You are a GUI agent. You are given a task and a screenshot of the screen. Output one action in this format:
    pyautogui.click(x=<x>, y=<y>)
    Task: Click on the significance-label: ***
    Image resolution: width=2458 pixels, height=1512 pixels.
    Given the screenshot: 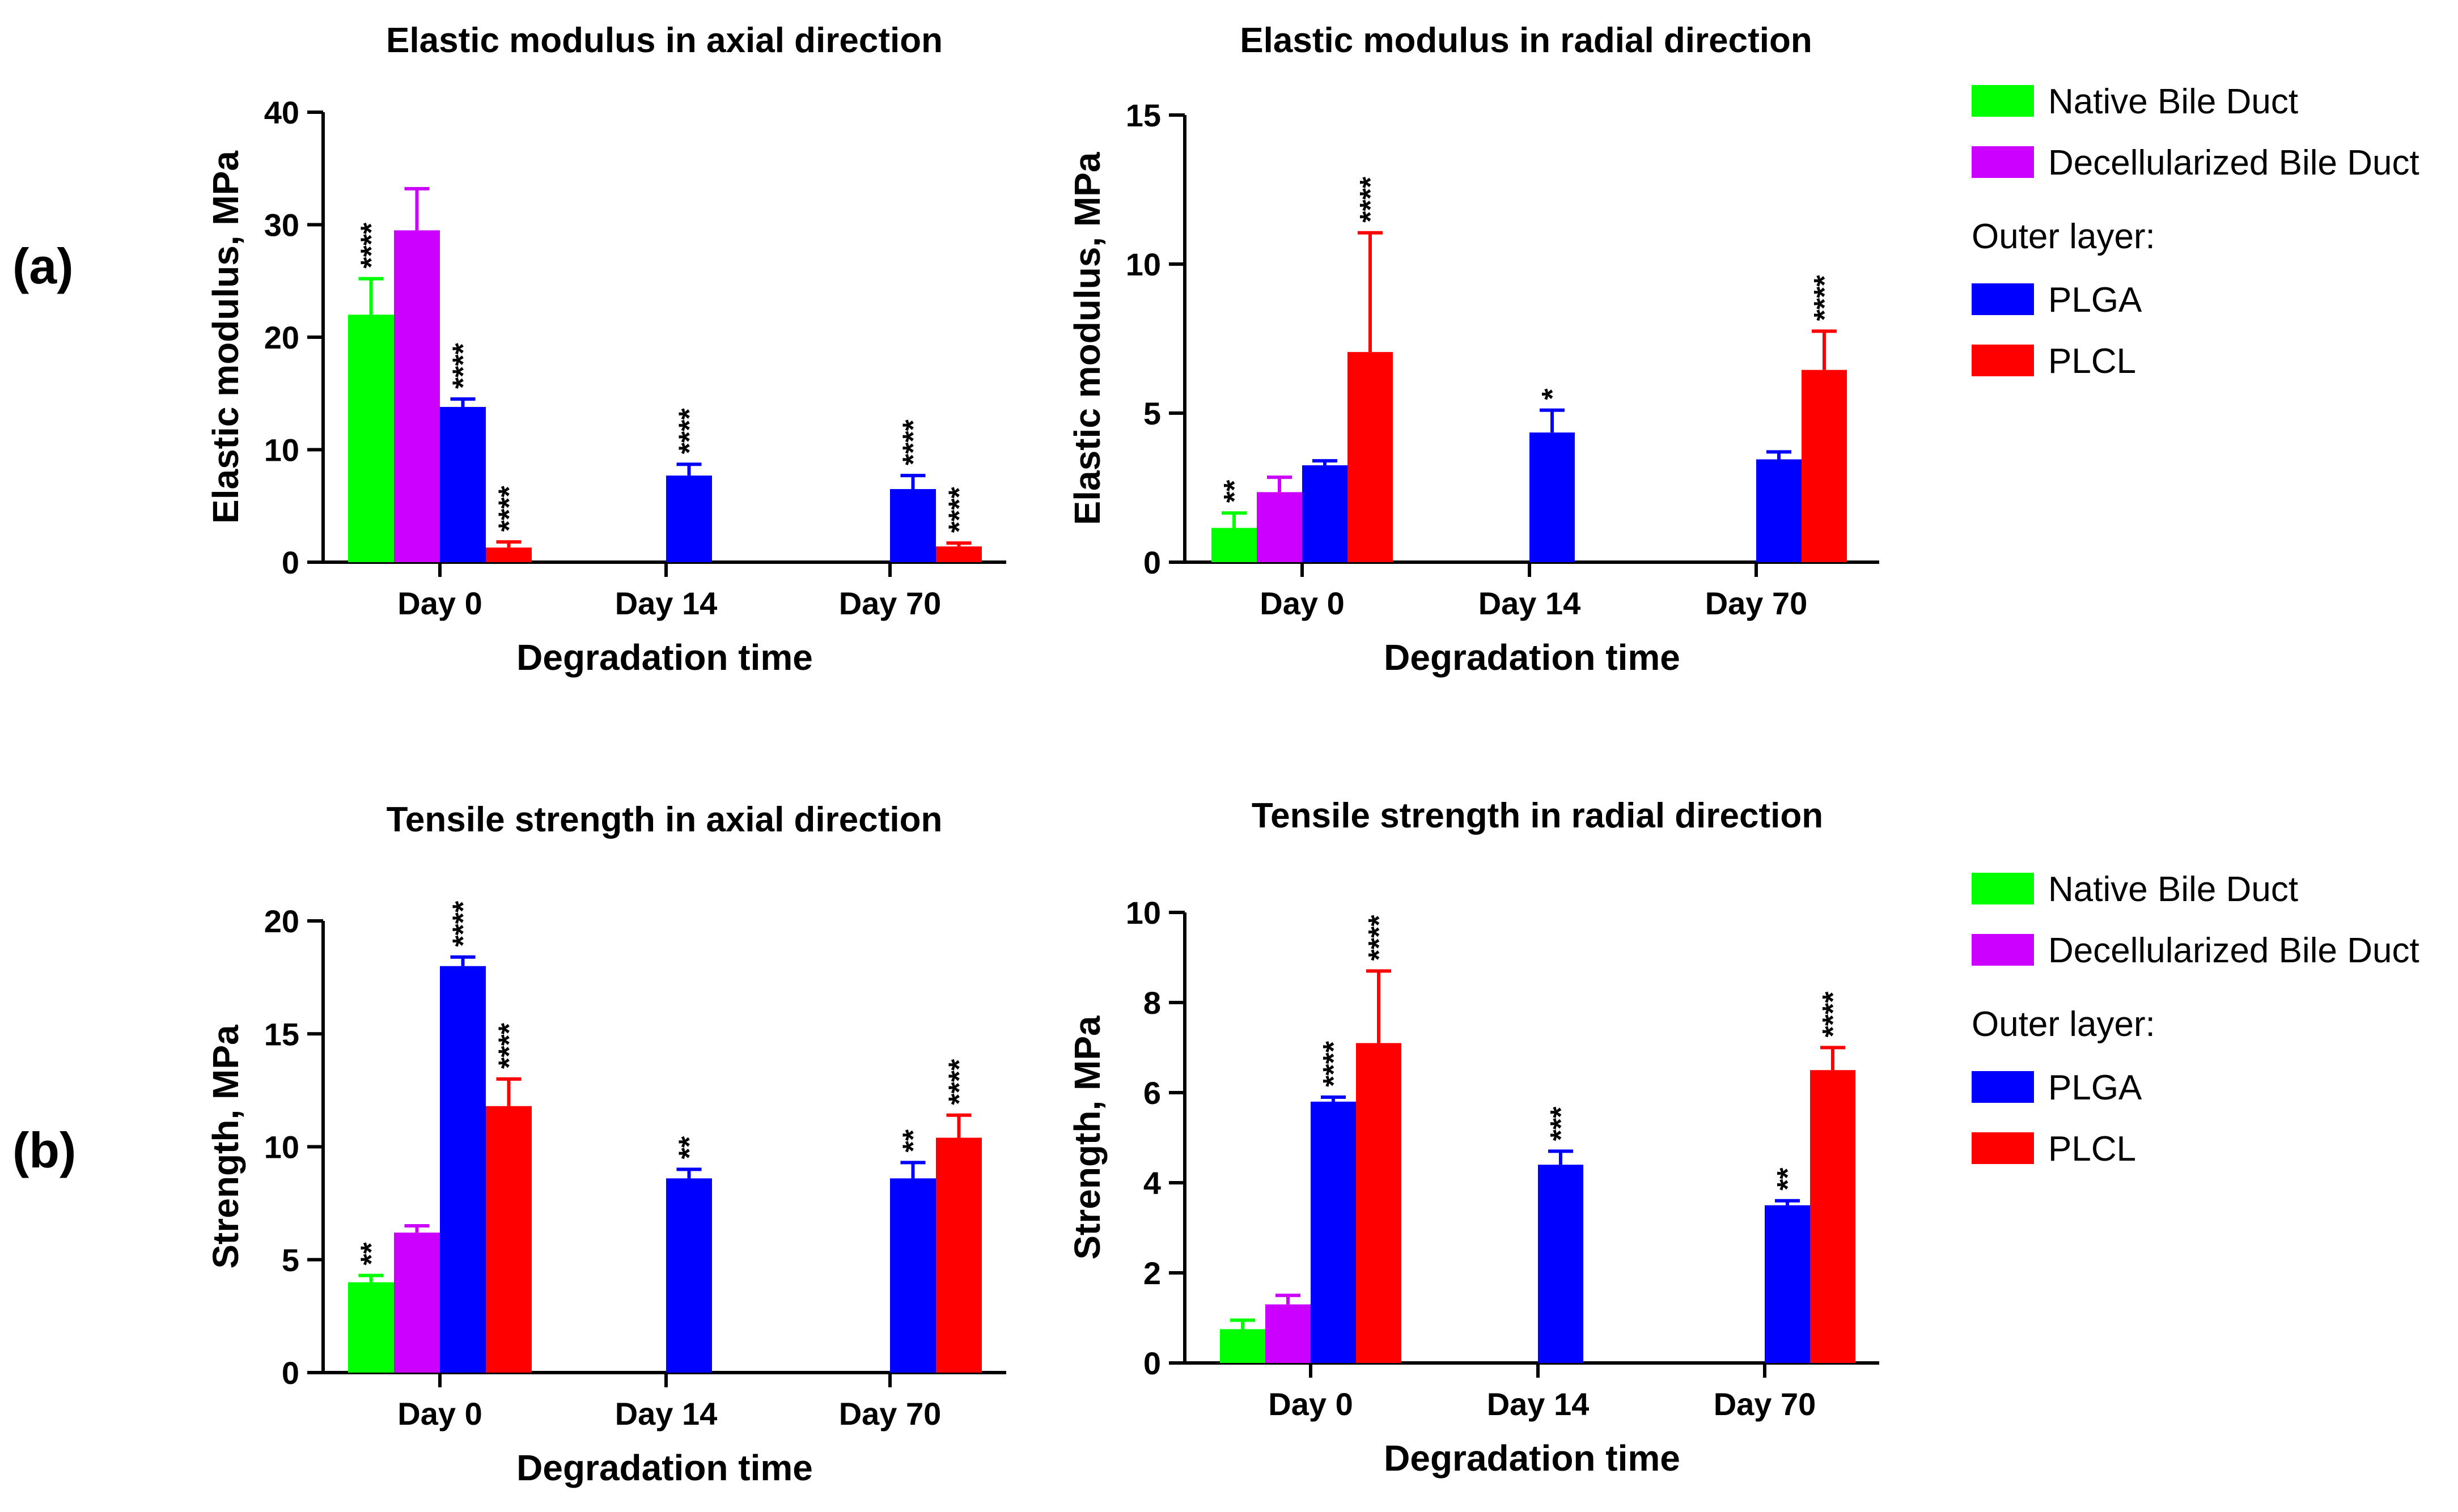 What is the action you would take?
    pyautogui.click(x=1561, y=1124)
    